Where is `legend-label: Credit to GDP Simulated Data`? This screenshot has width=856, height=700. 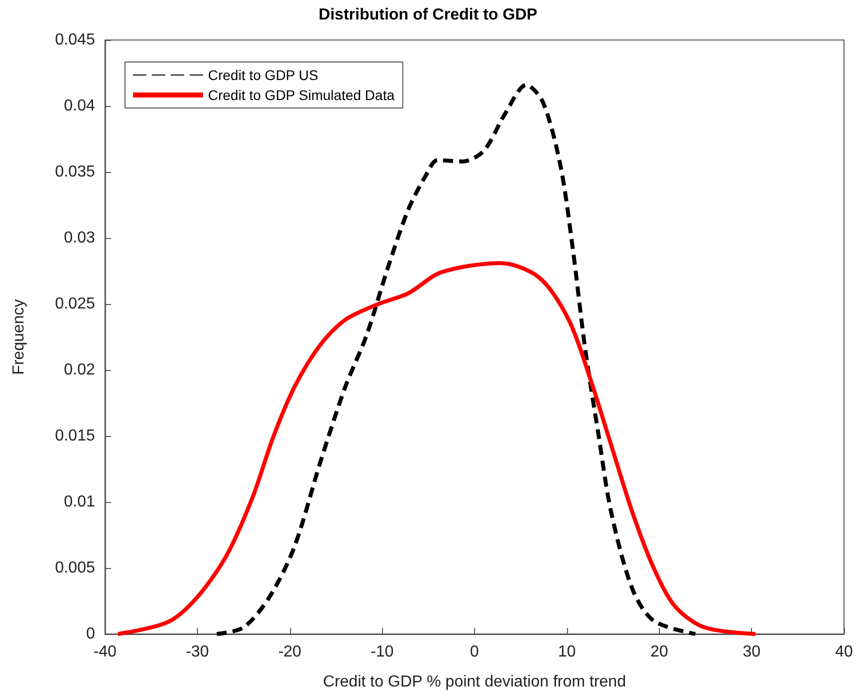
legend-label: Credit to GDP Simulated Data is located at coordinates (301, 95).